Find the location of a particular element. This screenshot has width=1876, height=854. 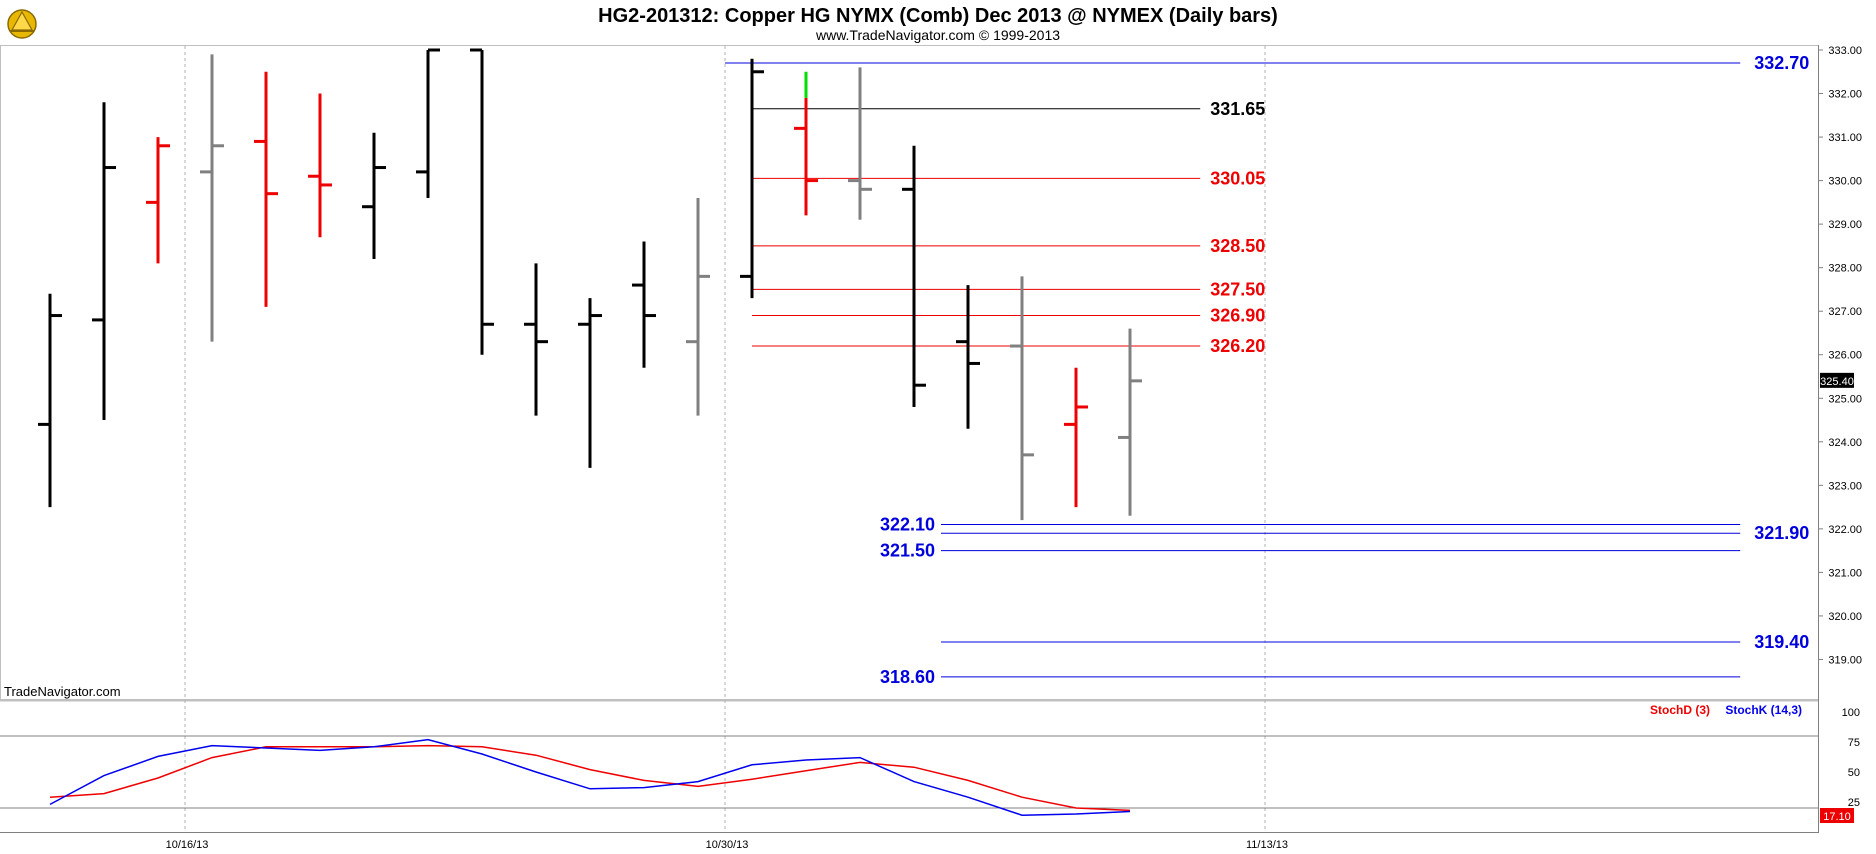

price-tick-label: 323.00 is located at coordinates (1845, 486).